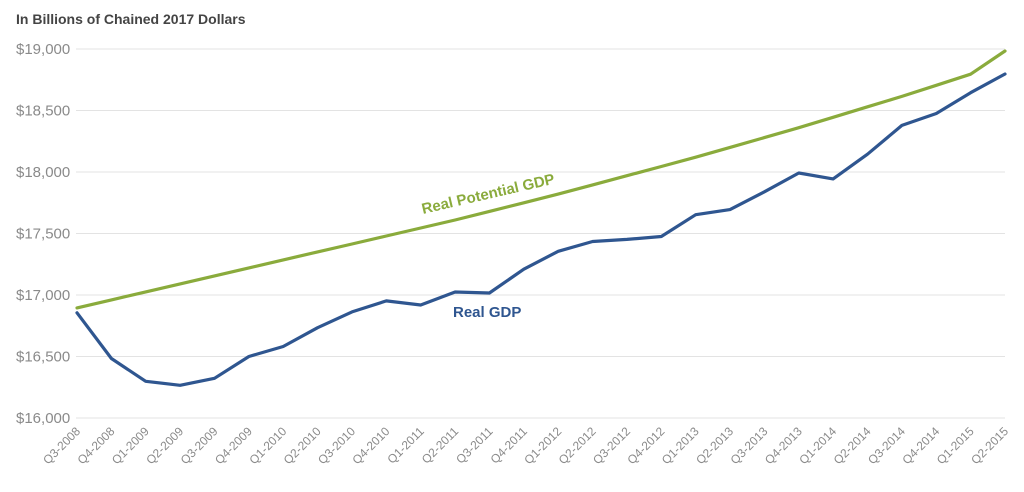  I want to click on y-tick-label: $17,000, so click(43, 295).